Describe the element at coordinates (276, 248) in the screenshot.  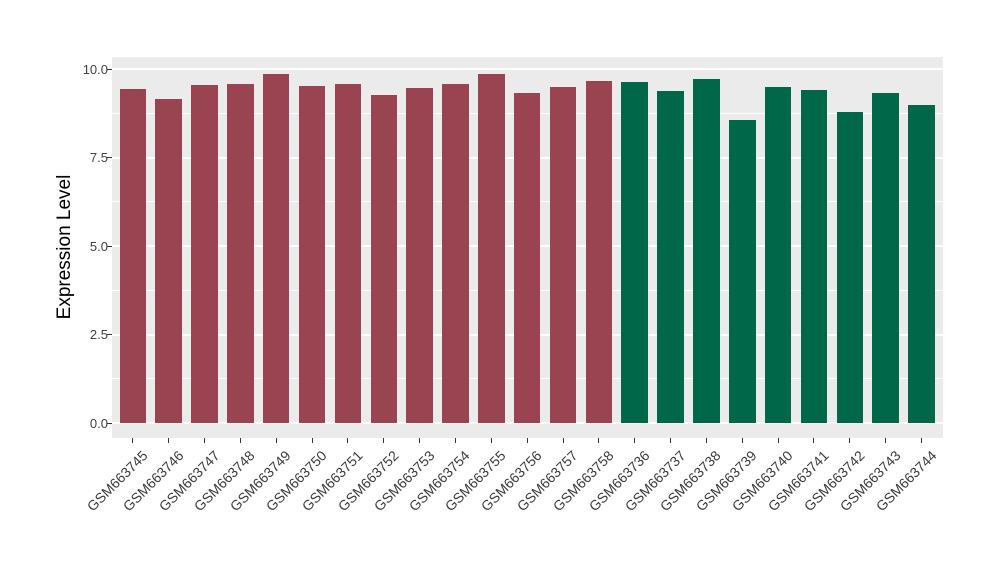
I see `bar-GSM663749` at that location.